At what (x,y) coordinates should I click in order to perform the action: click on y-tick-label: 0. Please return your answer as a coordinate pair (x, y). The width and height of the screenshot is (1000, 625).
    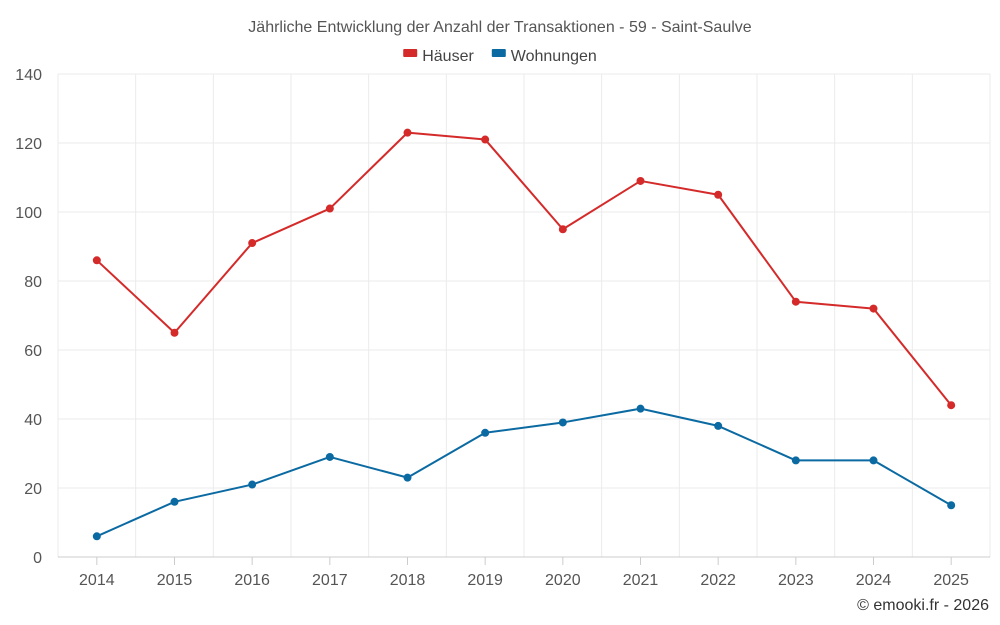
    Looking at the image, I should click on (37, 558).